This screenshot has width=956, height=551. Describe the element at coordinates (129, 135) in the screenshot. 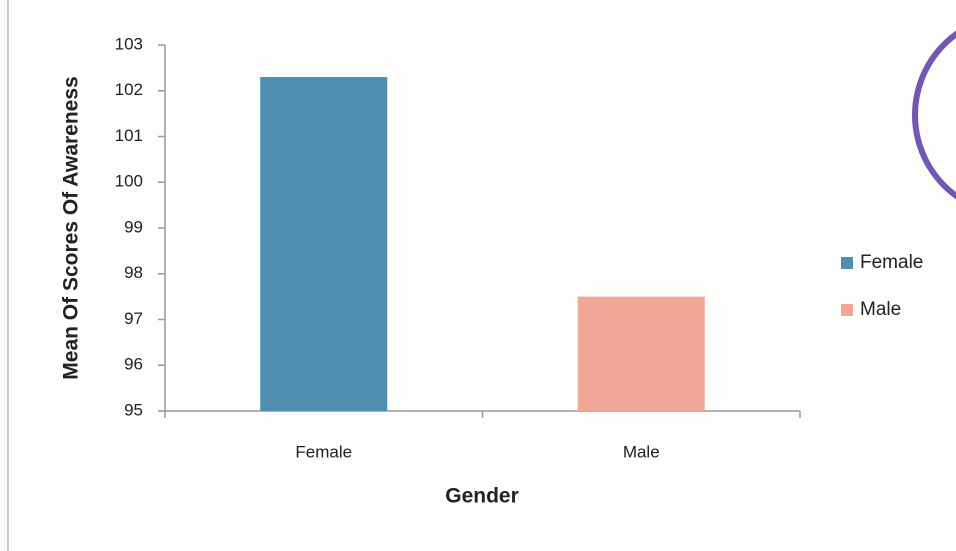

I see `y-tick-label: 101` at that location.